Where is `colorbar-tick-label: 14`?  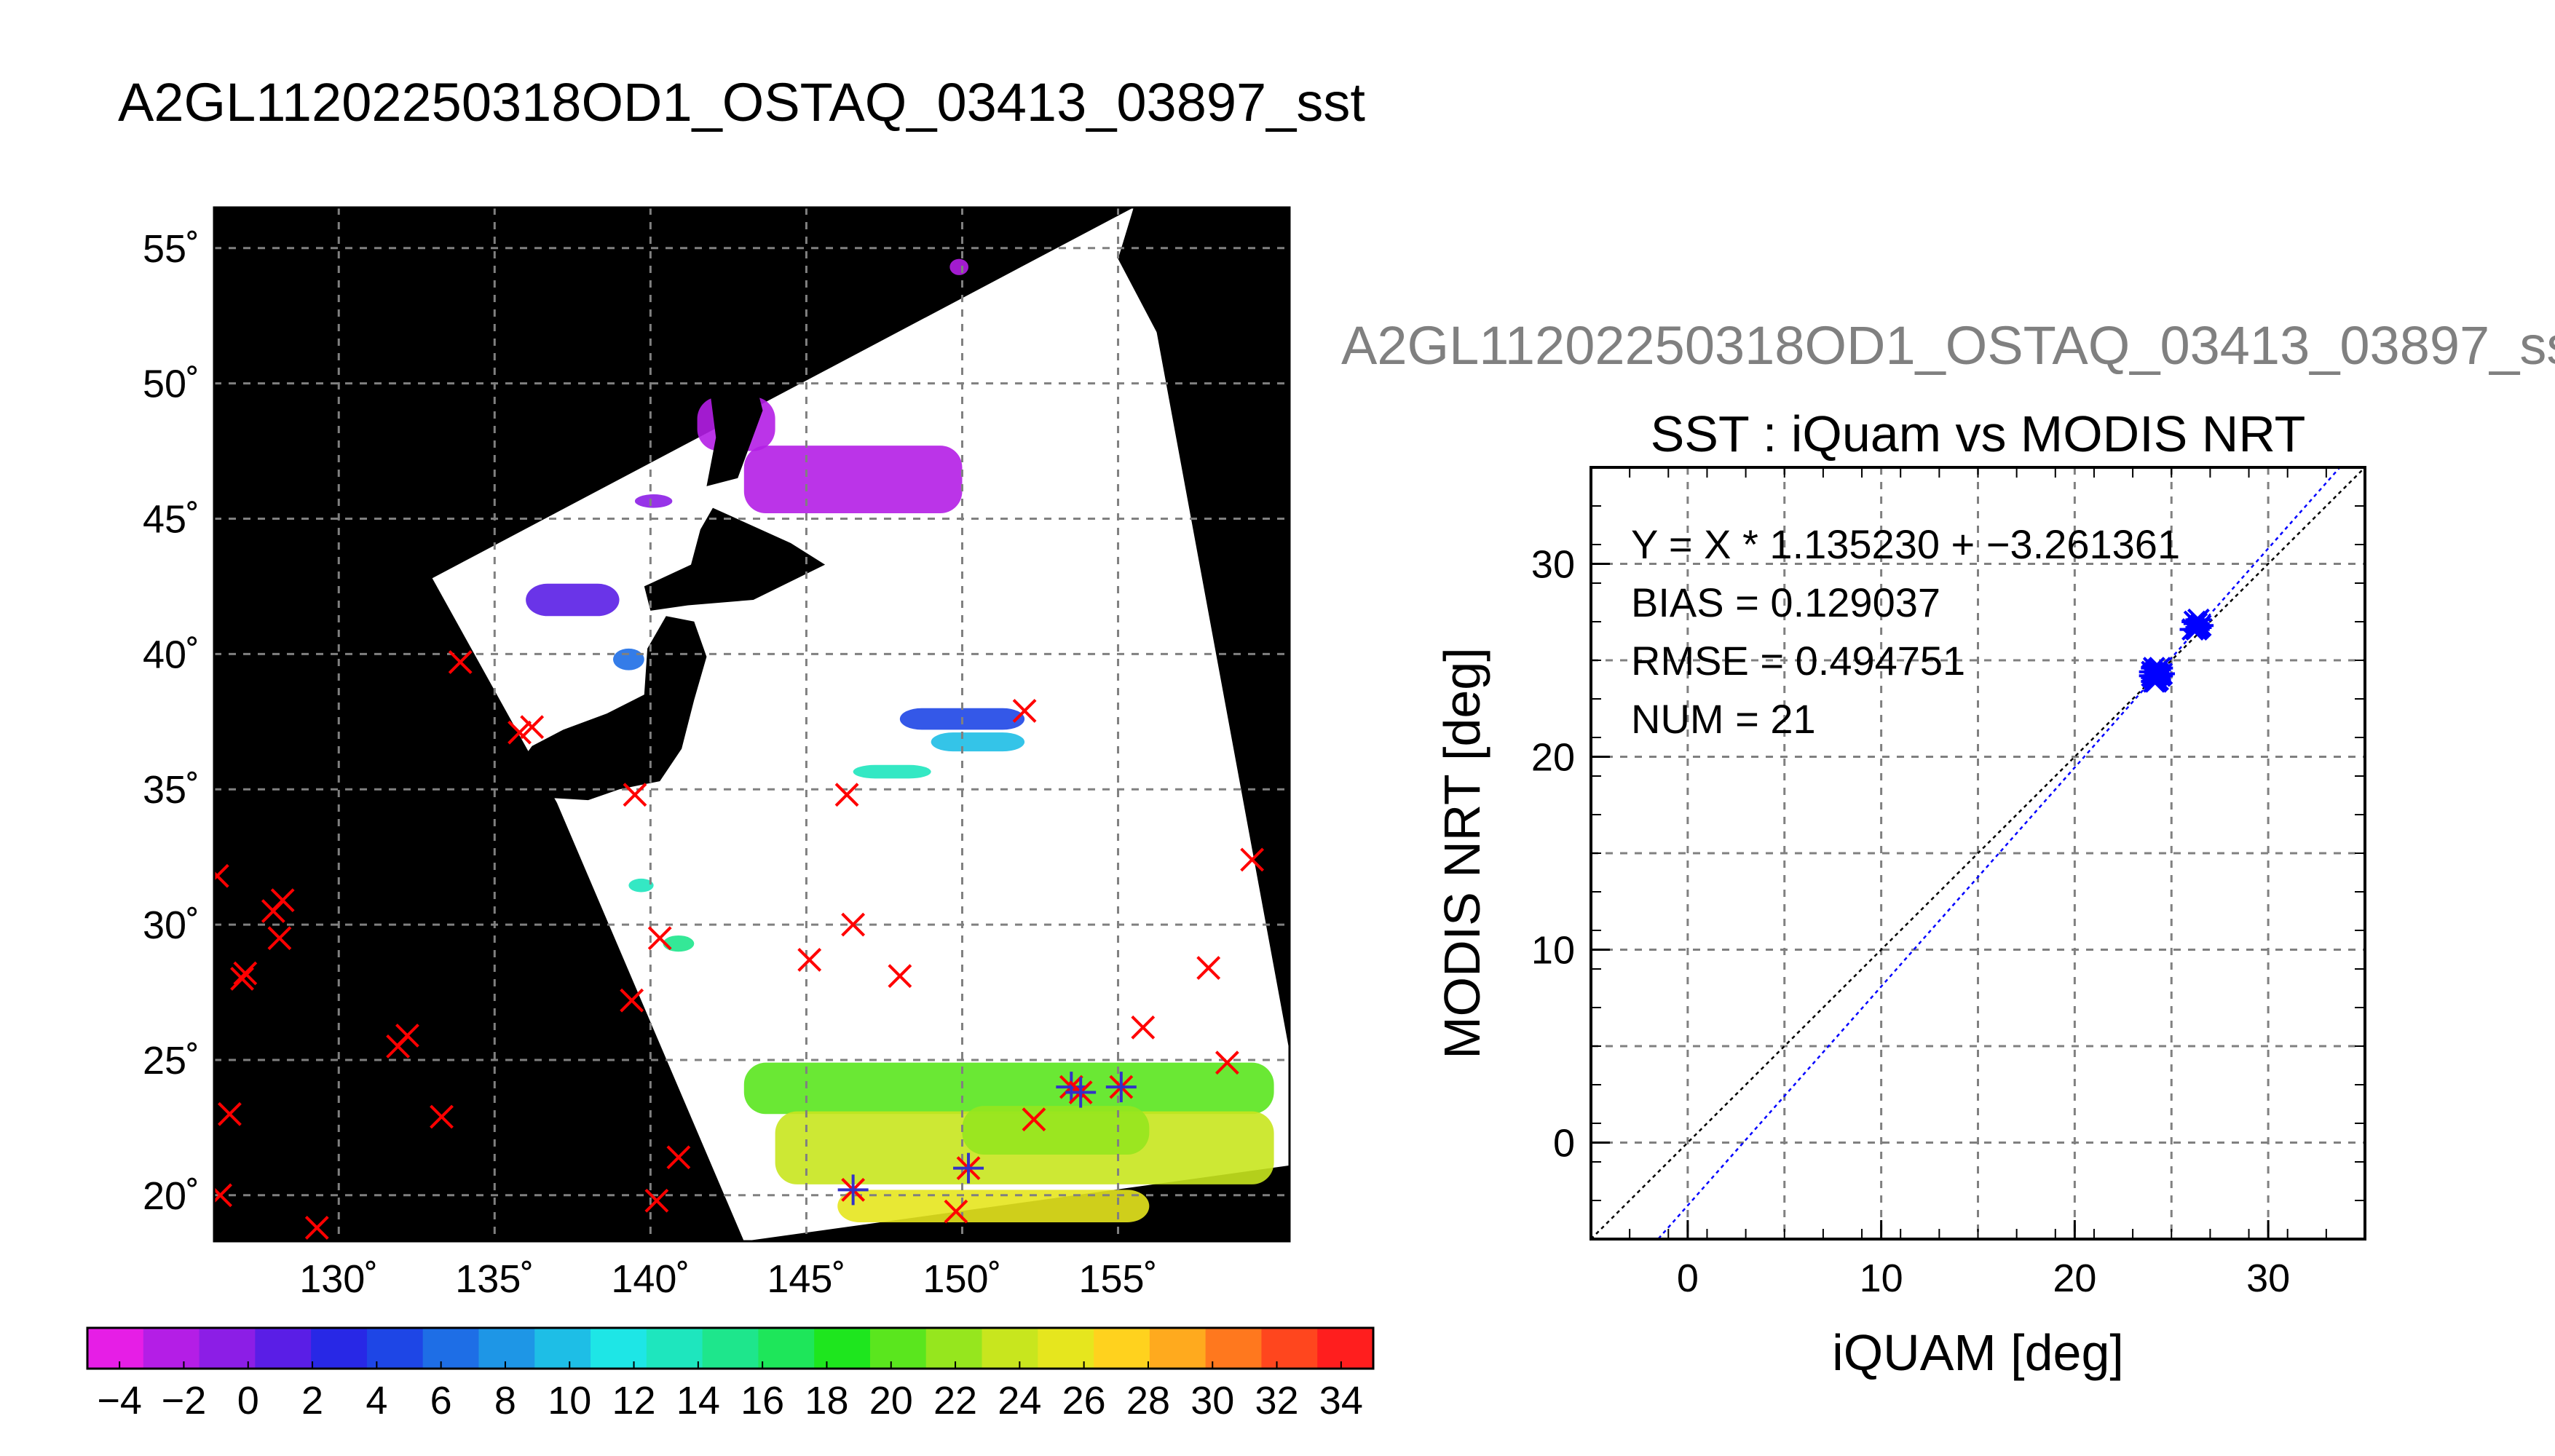
colorbar-tick-label: 14 is located at coordinates (698, 1401).